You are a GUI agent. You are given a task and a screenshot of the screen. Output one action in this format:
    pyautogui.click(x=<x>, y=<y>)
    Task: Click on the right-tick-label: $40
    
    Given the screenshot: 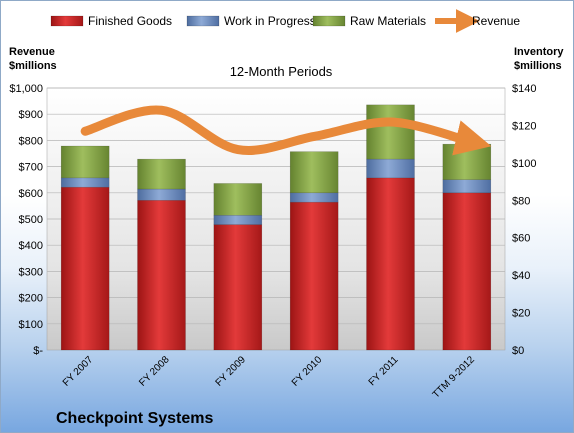 What is the action you would take?
    pyautogui.click(x=521, y=276)
    